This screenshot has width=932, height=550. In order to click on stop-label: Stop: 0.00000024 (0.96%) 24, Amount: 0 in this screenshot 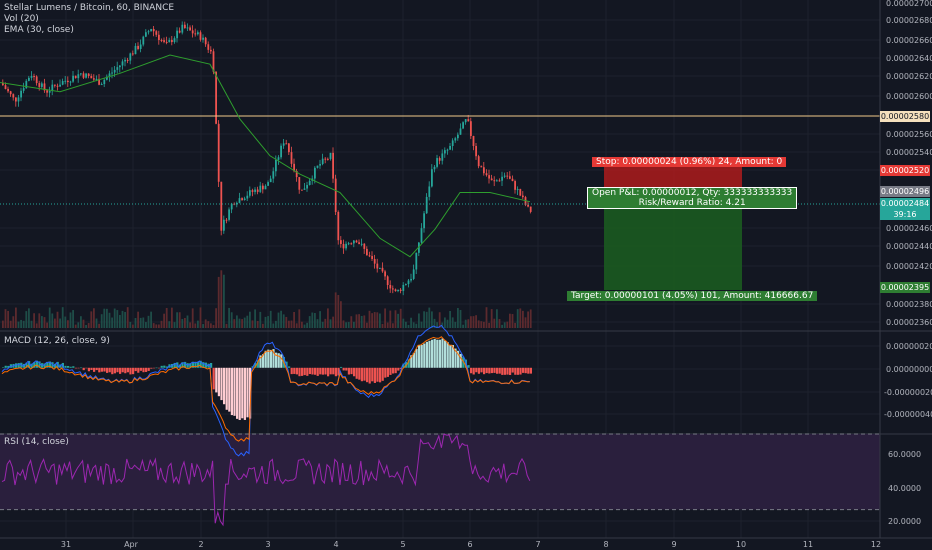, I will do `click(689, 162)`.